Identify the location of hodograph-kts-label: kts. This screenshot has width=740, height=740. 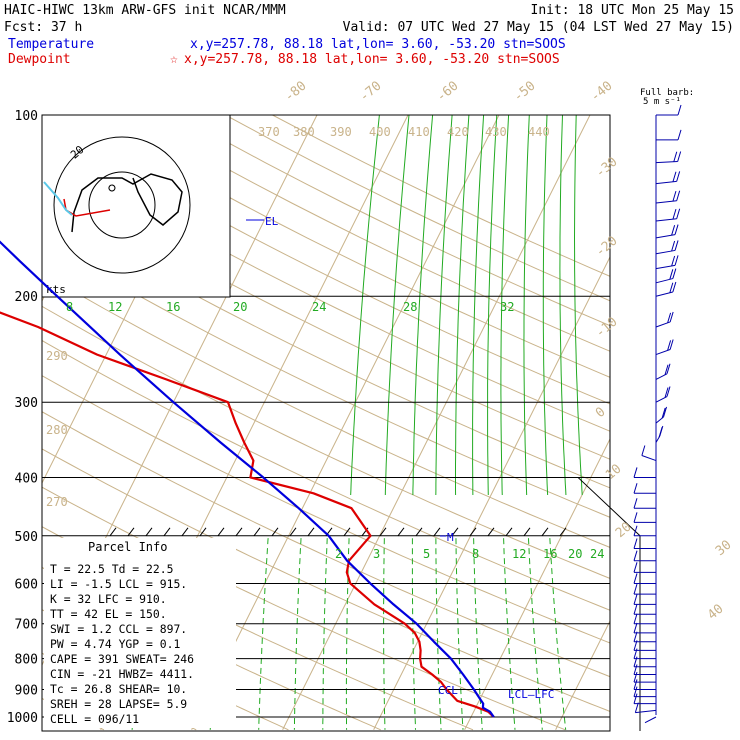
(56, 289).